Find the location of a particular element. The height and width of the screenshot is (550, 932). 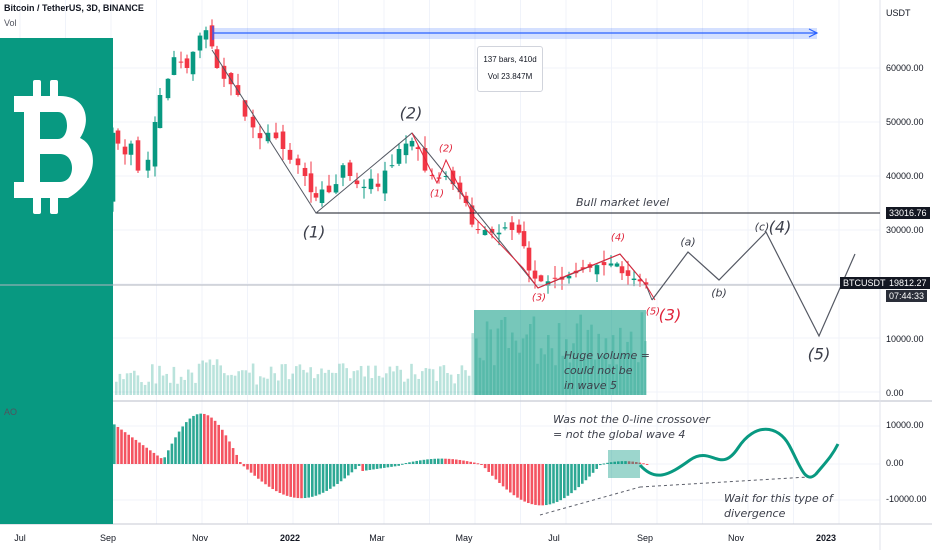

subwave-label-5: (5) is located at coordinates (653, 312).